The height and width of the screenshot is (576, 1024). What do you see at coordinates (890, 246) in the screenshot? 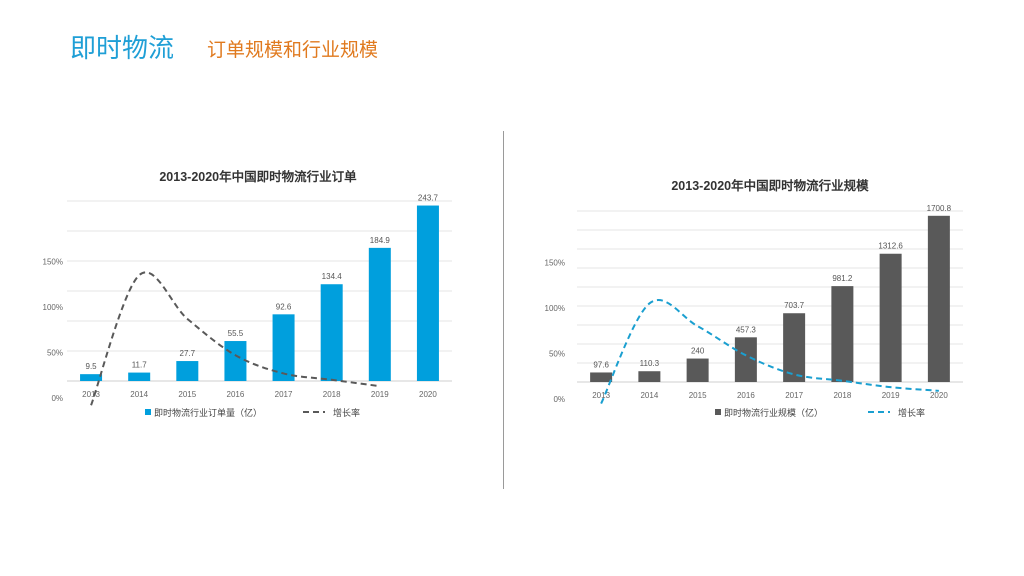
I see `data-label: 1312.6` at bounding box center [890, 246].